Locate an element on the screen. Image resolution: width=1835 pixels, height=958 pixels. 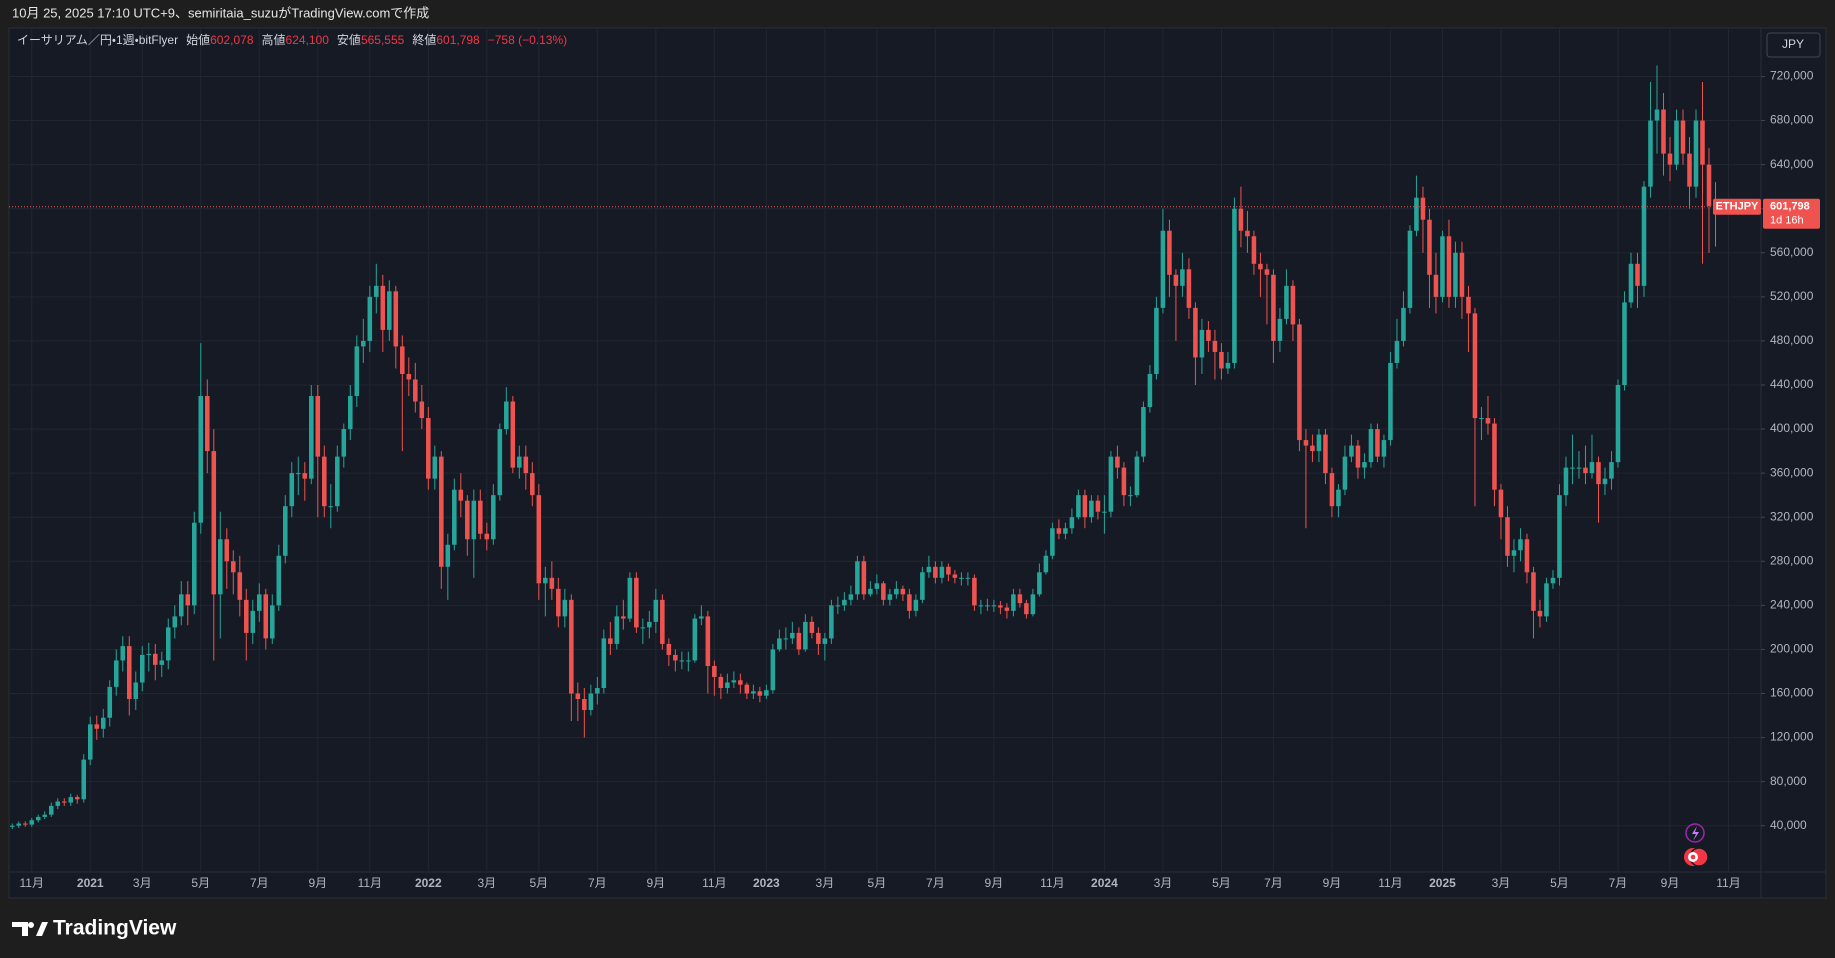
symbol-title: イーサリアム／円・1週・bitFlyer is located at coordinates (97, 40).